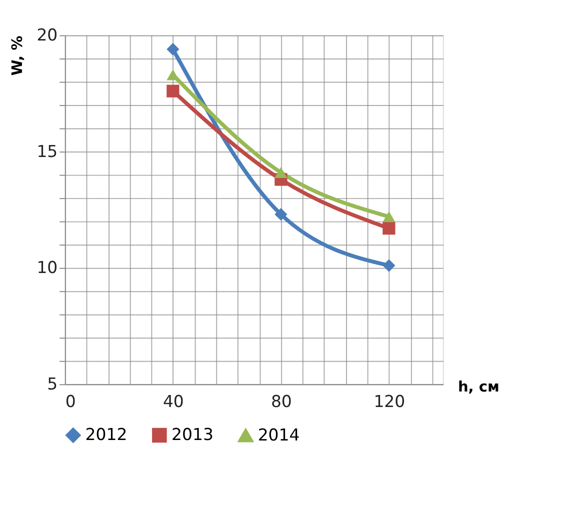  What do you see at coordinates (47, 268) in the screenshot?
I see `y-tick-label: 10` at bounding box center [47, 268].